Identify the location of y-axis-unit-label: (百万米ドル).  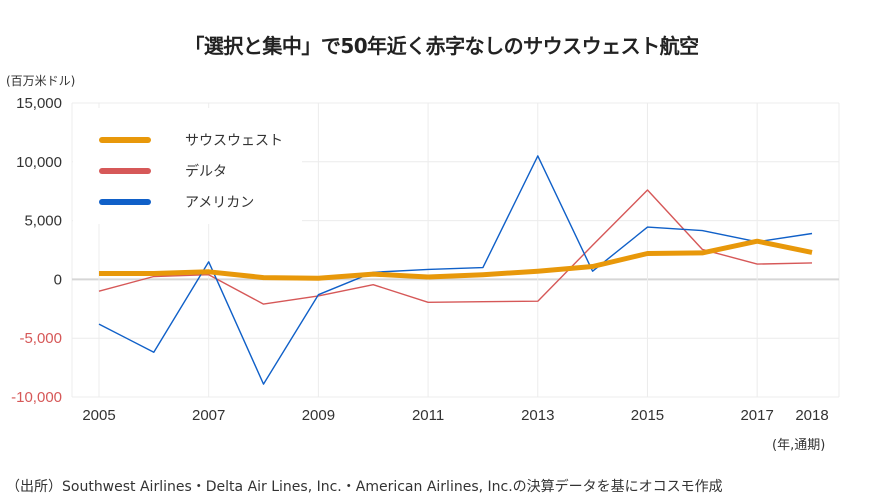
(41, 81).